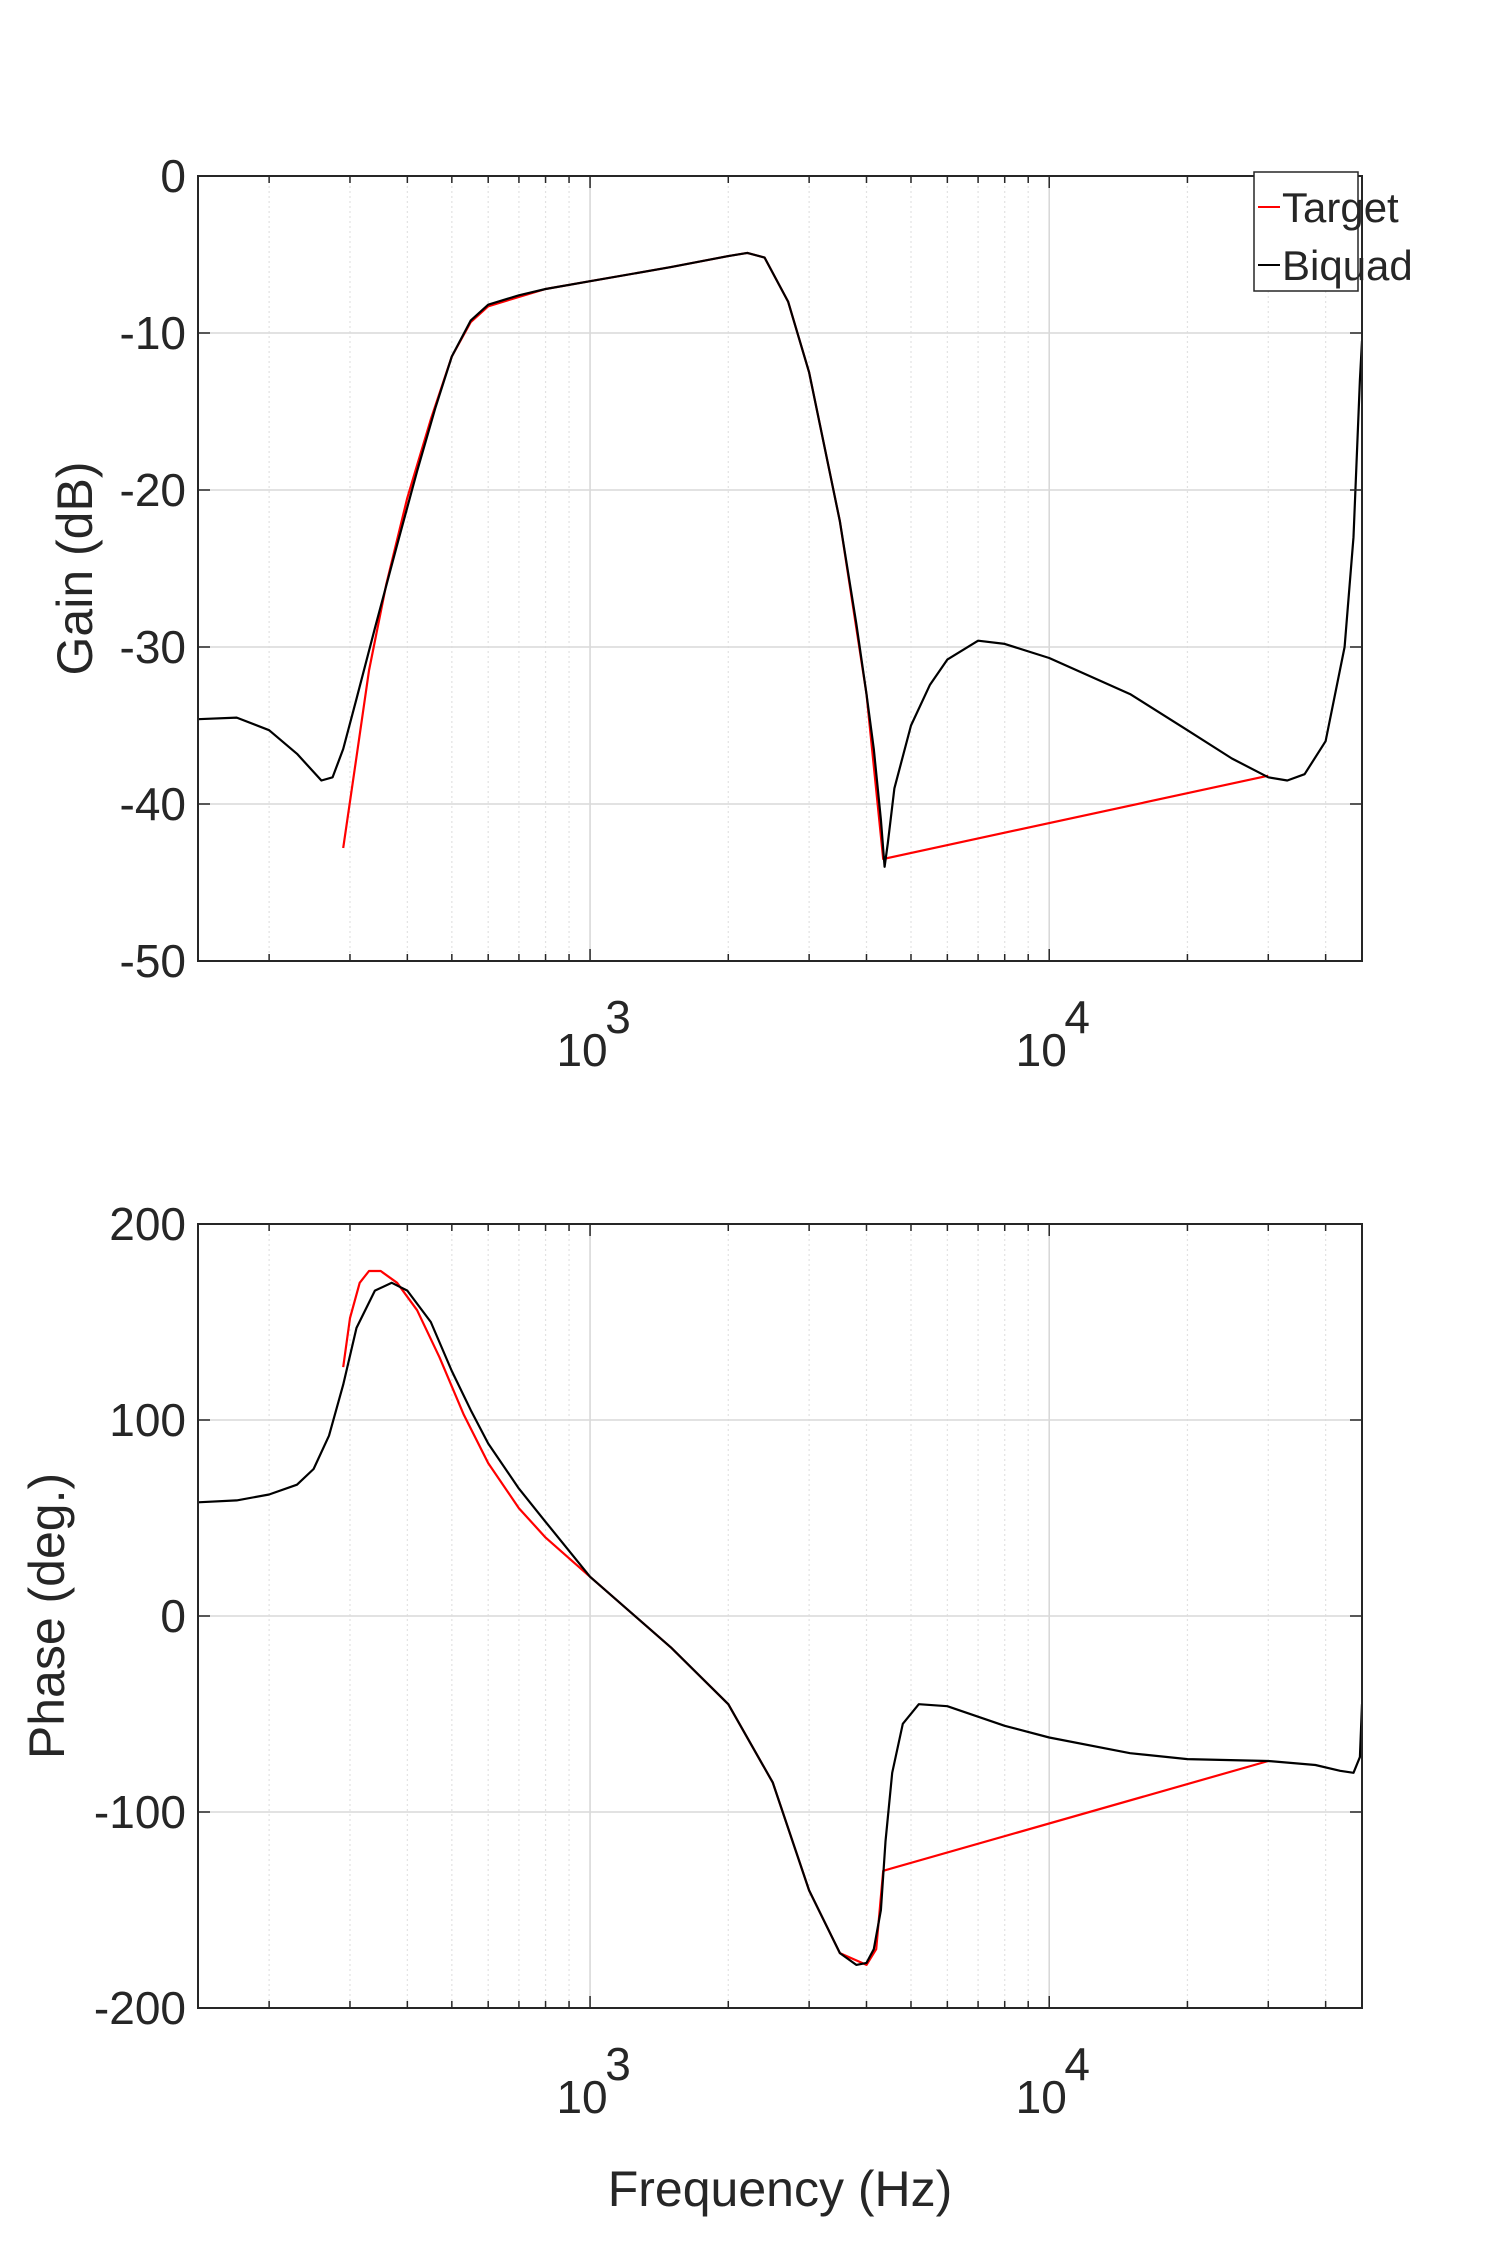 Image resolution: width=1500 pixels, height=2250 pixels. What do you see at coordinates (1347, 265) in the screenshot?
I see `legend-label-biquad: Biquad` at bounding box center [1347, 265].